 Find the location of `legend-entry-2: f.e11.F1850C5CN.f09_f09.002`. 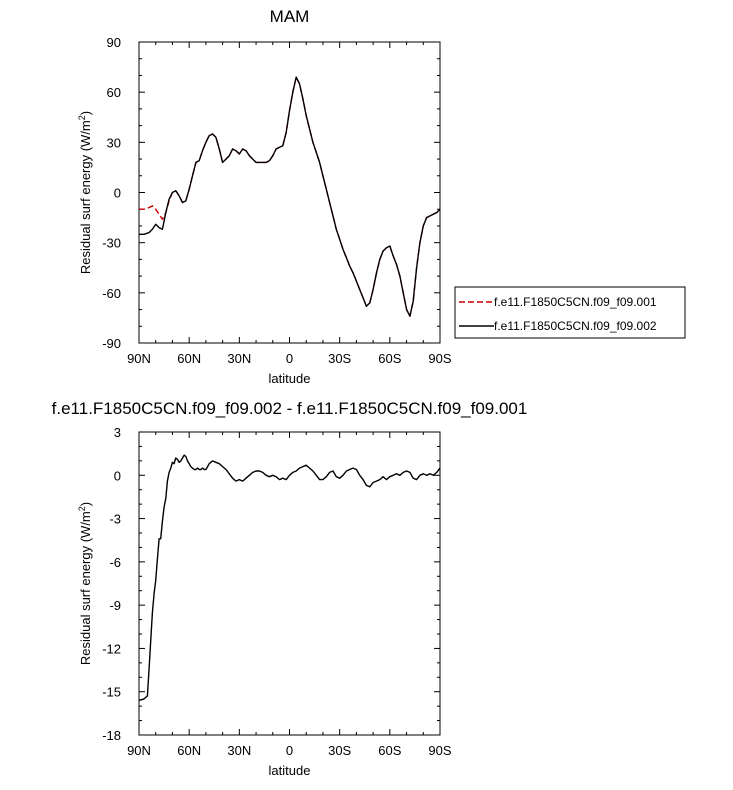

legend-entry-2: f.e11.F1850C5CN.f09_f09.002 is located at coordinates (575, 326).